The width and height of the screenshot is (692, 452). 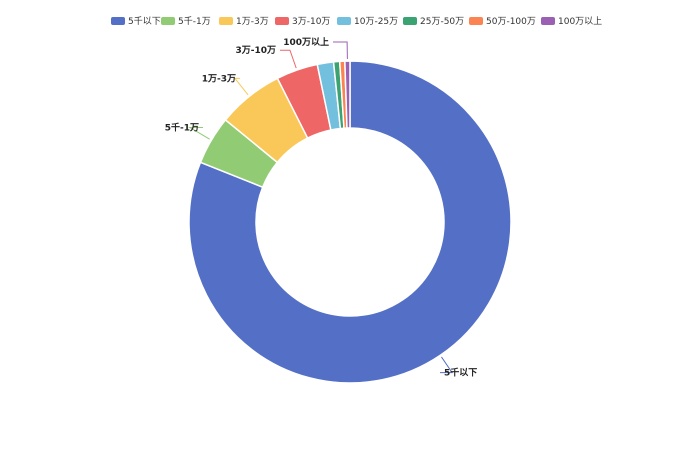 What do you see at coordinates (255, 50) in the screenshot?
I see `callout-label: 3万-10万` at bounding box center [255, 50].